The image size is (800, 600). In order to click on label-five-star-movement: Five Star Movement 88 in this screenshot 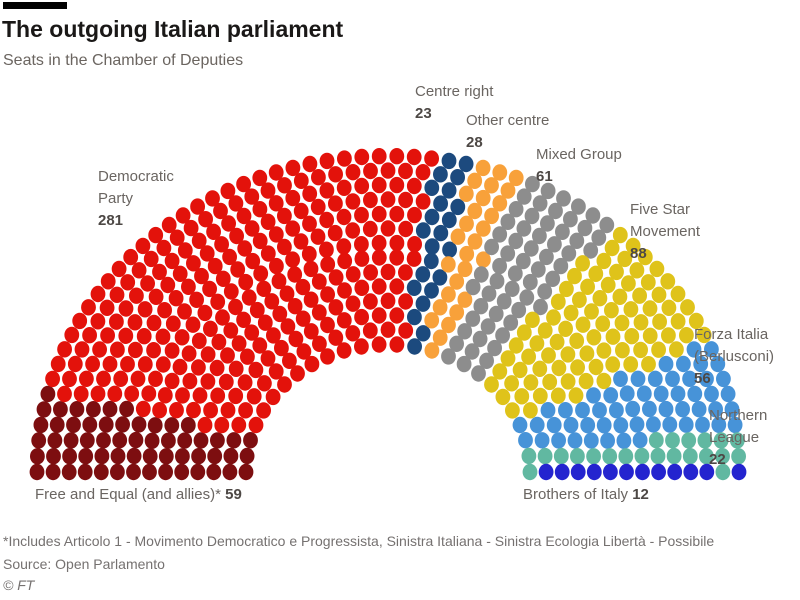, I will do `click(665, 232)`.